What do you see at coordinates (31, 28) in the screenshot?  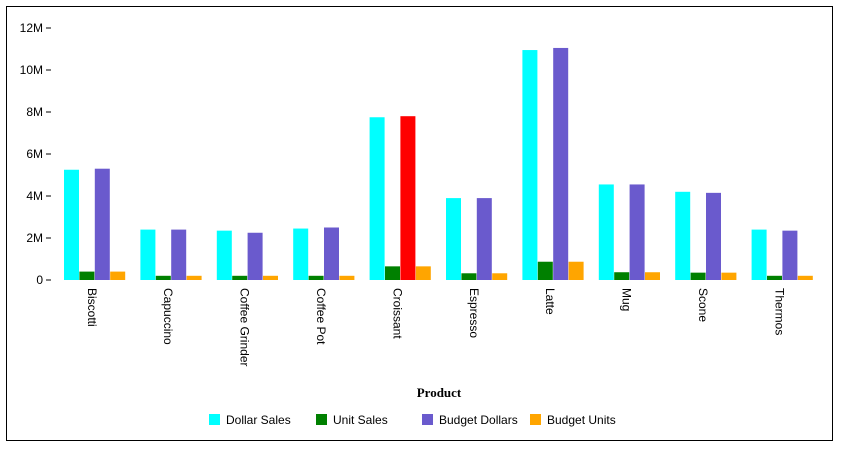 I see `y-tick-label: 12M` at bounding box center [31, 28].